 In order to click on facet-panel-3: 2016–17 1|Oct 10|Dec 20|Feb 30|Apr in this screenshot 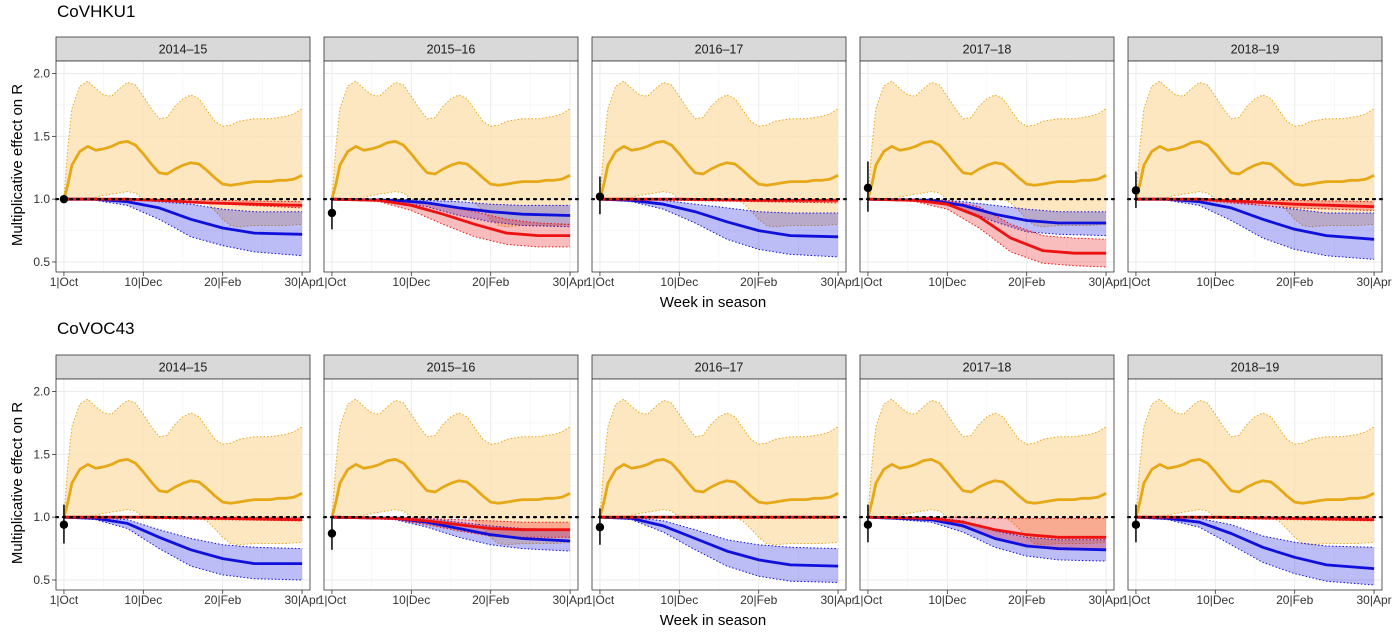, I will do `click(721, 162)`.